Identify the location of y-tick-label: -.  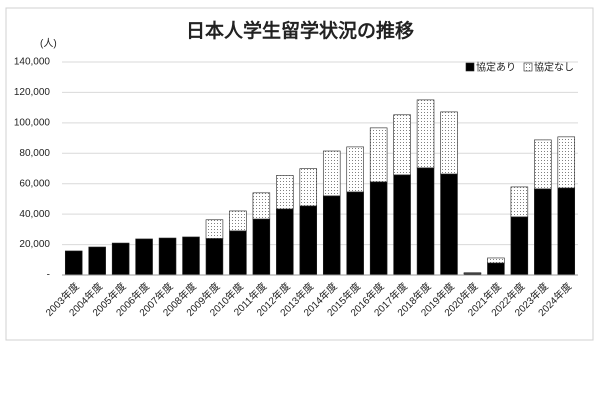
(48, 275).